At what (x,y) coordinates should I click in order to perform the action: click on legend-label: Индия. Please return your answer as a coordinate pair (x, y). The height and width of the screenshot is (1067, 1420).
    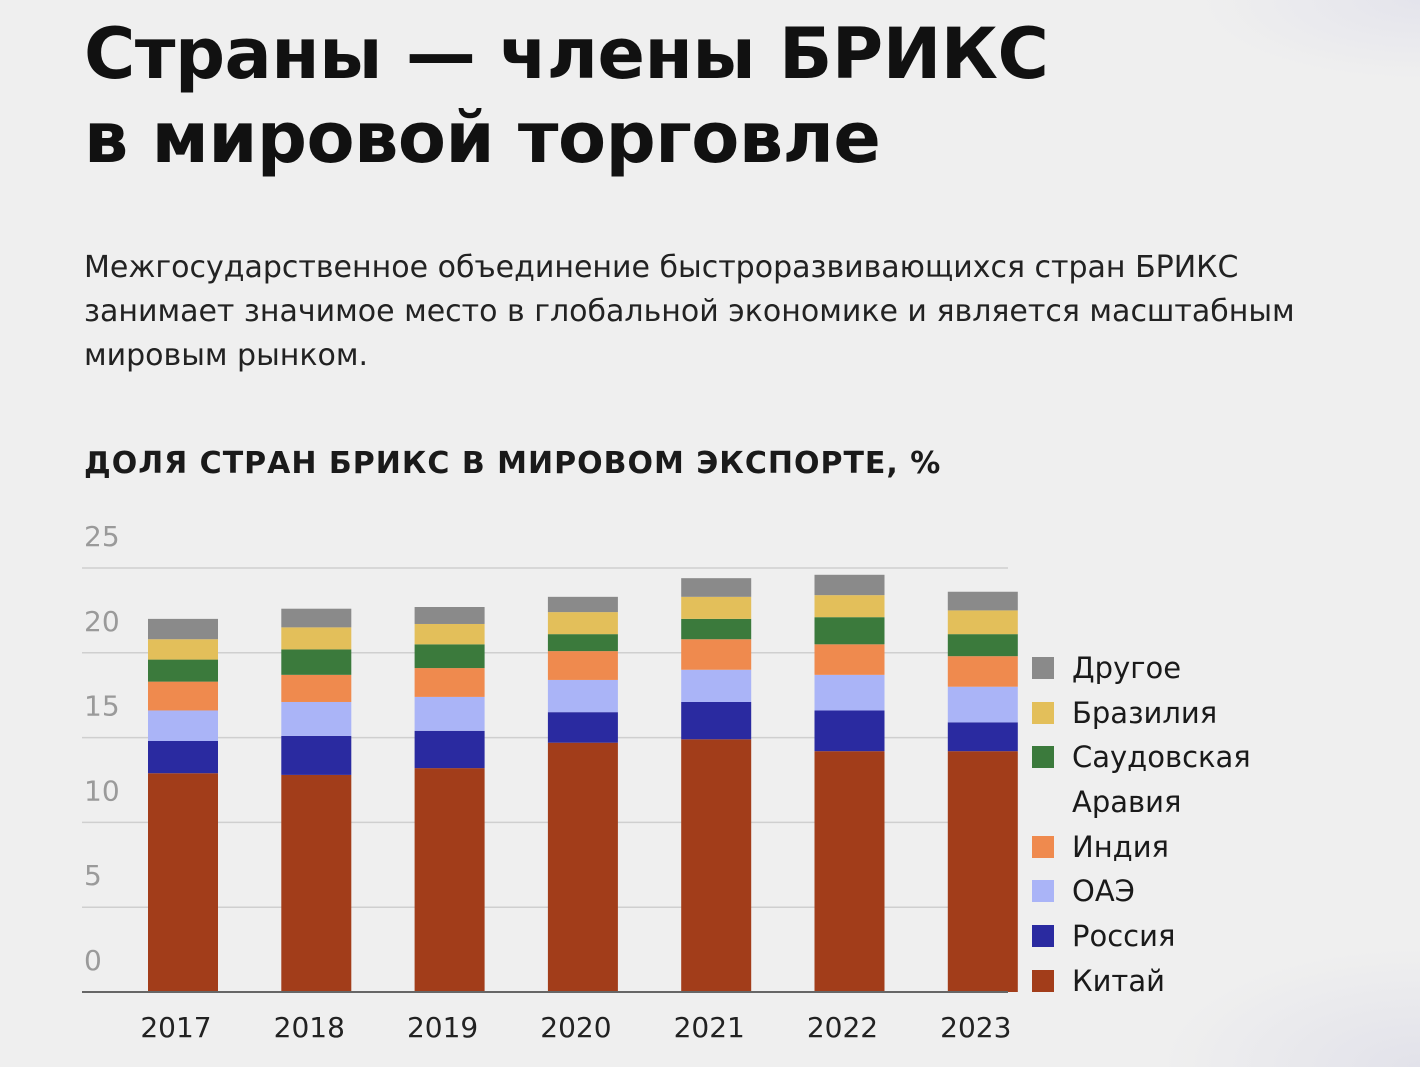
    Looking at the image, I should click on (1120, 846).